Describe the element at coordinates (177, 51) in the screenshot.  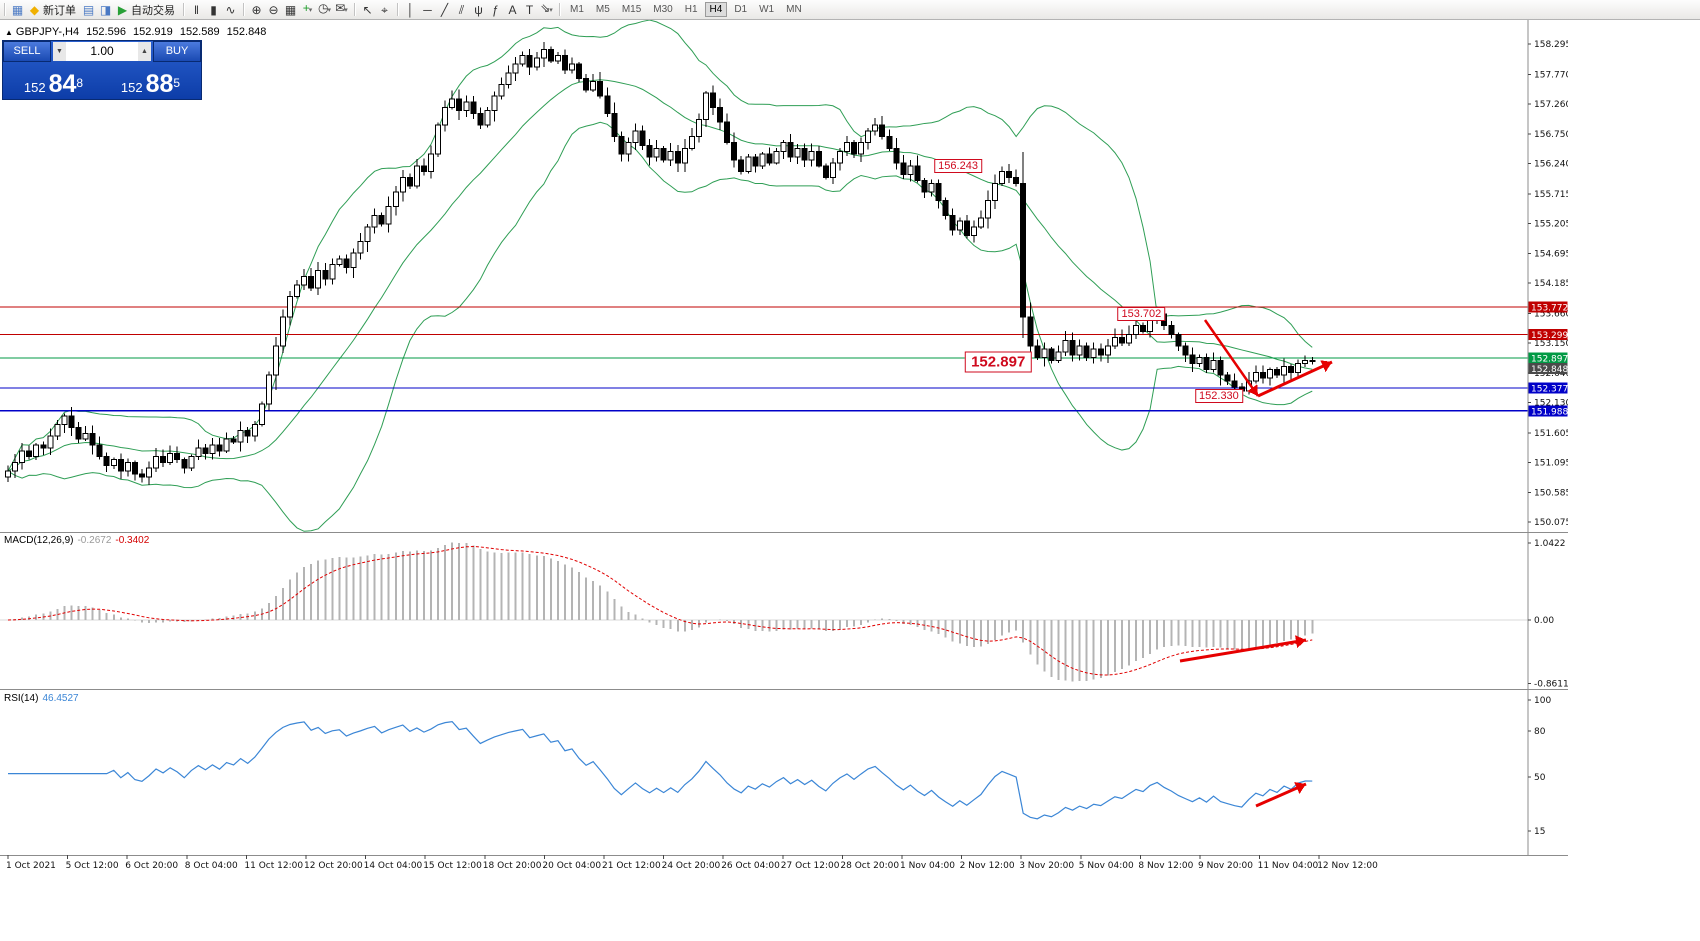
I see `buy-button: BUY` at that location.